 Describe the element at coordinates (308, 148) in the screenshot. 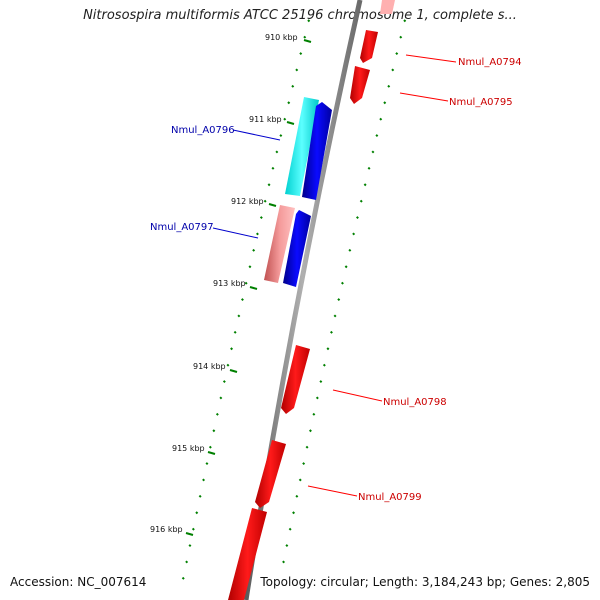

I see `gene-nmul-a0796` at that location.